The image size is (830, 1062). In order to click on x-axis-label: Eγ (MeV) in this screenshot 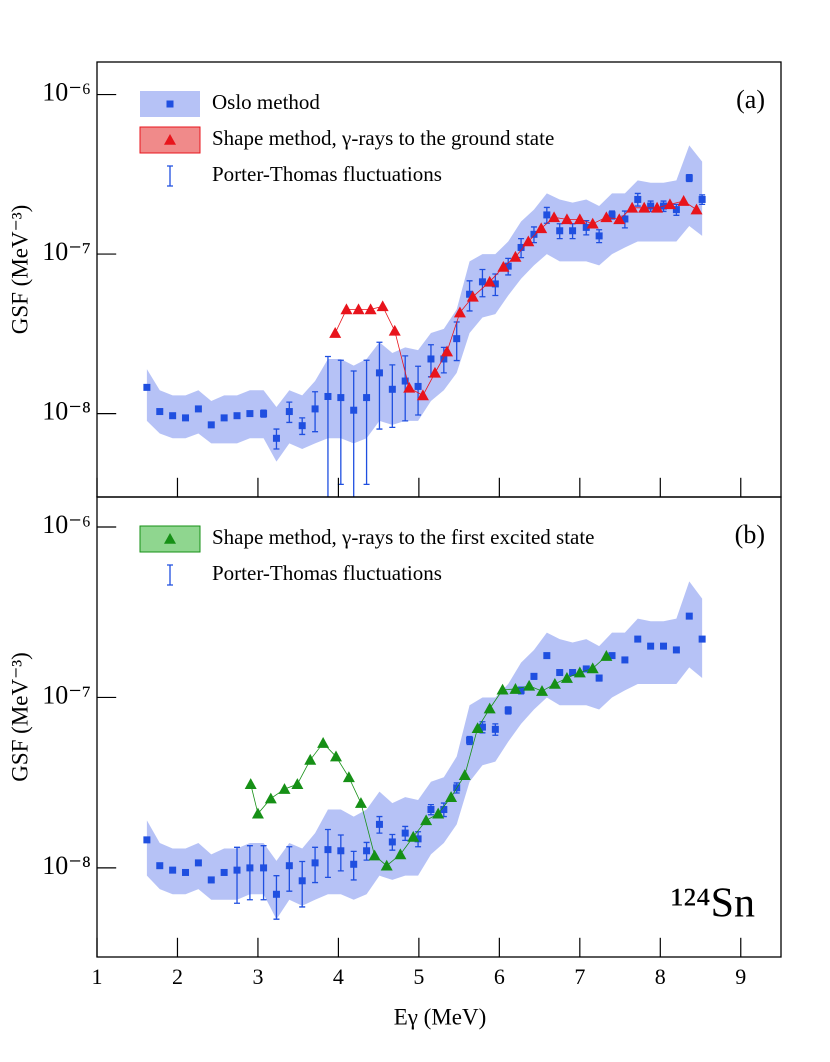, I will do `click(440, 1016)`.